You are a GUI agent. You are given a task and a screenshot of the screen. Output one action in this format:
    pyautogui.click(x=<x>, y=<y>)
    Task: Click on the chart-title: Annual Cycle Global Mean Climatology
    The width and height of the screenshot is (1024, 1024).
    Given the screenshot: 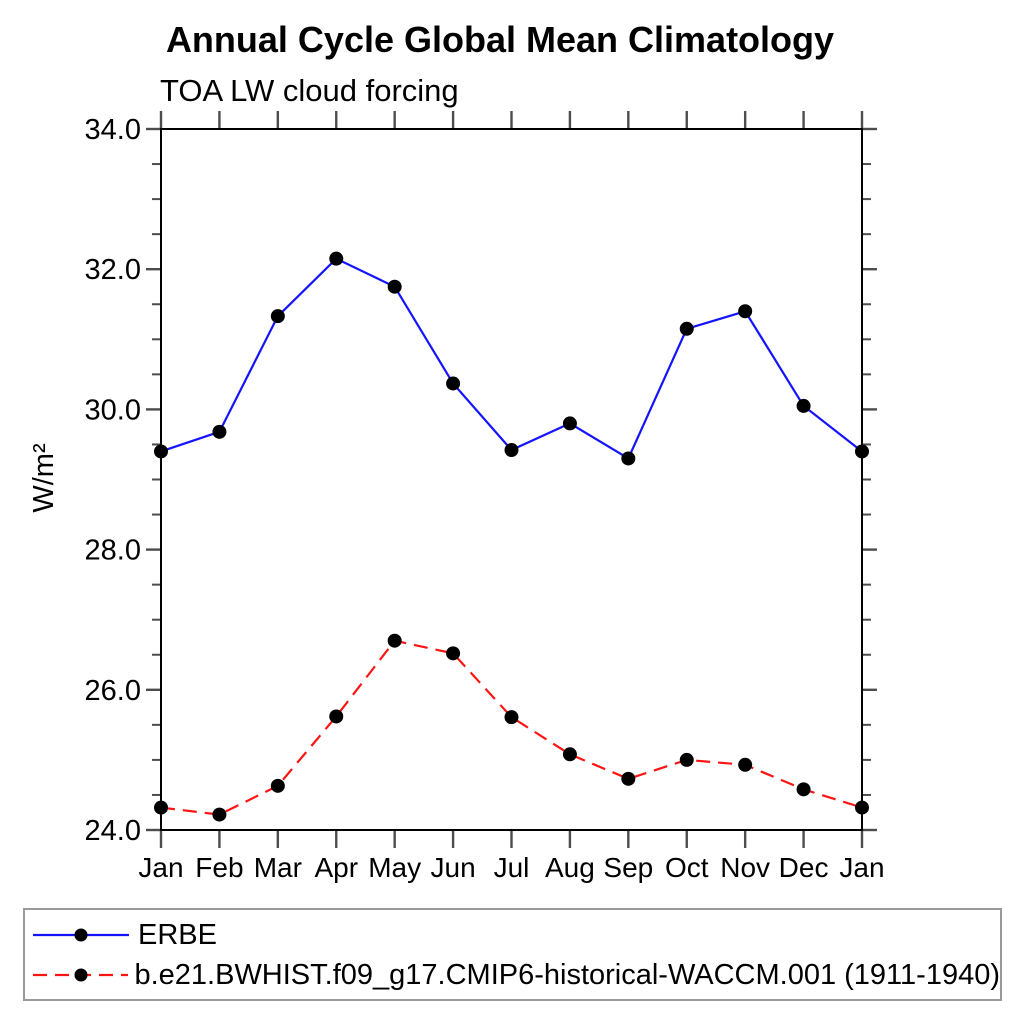 What is the action you would take?
    pyautogui.click(x=500, y=39)
    